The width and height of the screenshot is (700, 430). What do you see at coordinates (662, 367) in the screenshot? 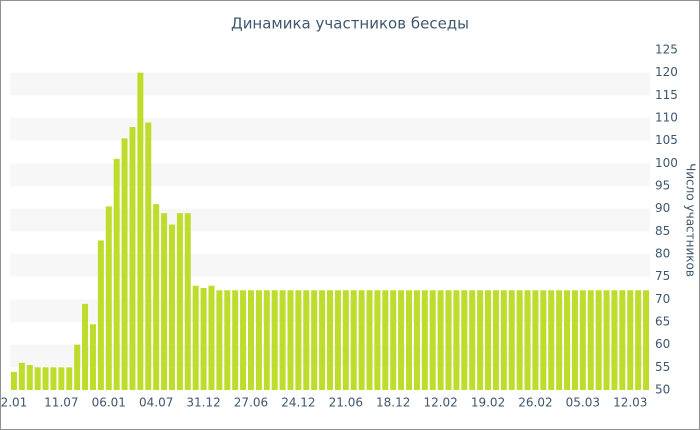
I see `y-tick-label: 55` at bounding box center [662, 367].